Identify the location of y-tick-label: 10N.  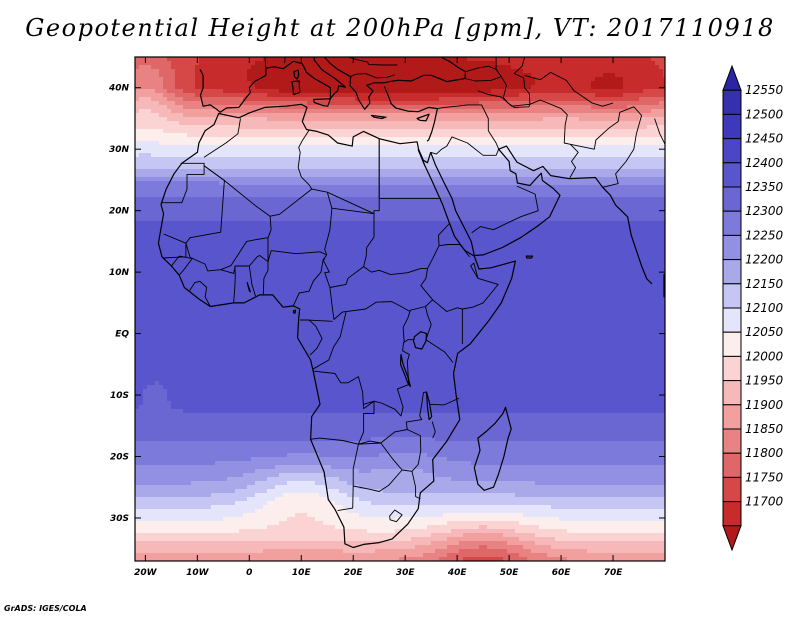
(119, 273).